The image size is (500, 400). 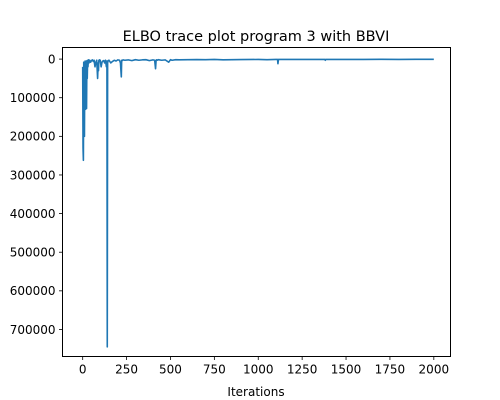 What do you see at coordinates (255, 392) in the screenshot?
I see `x-axis-label: Iterations` at bounding box center [255, 392].